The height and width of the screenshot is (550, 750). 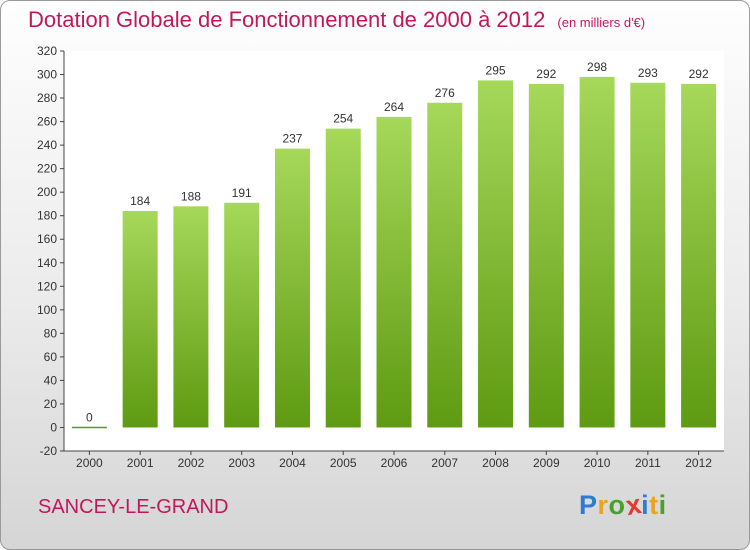 What do you see at coordinates (191, 463) in the screenshot?
I see `x-tick-label-2002: 2002` at bounding box center [191, 463].